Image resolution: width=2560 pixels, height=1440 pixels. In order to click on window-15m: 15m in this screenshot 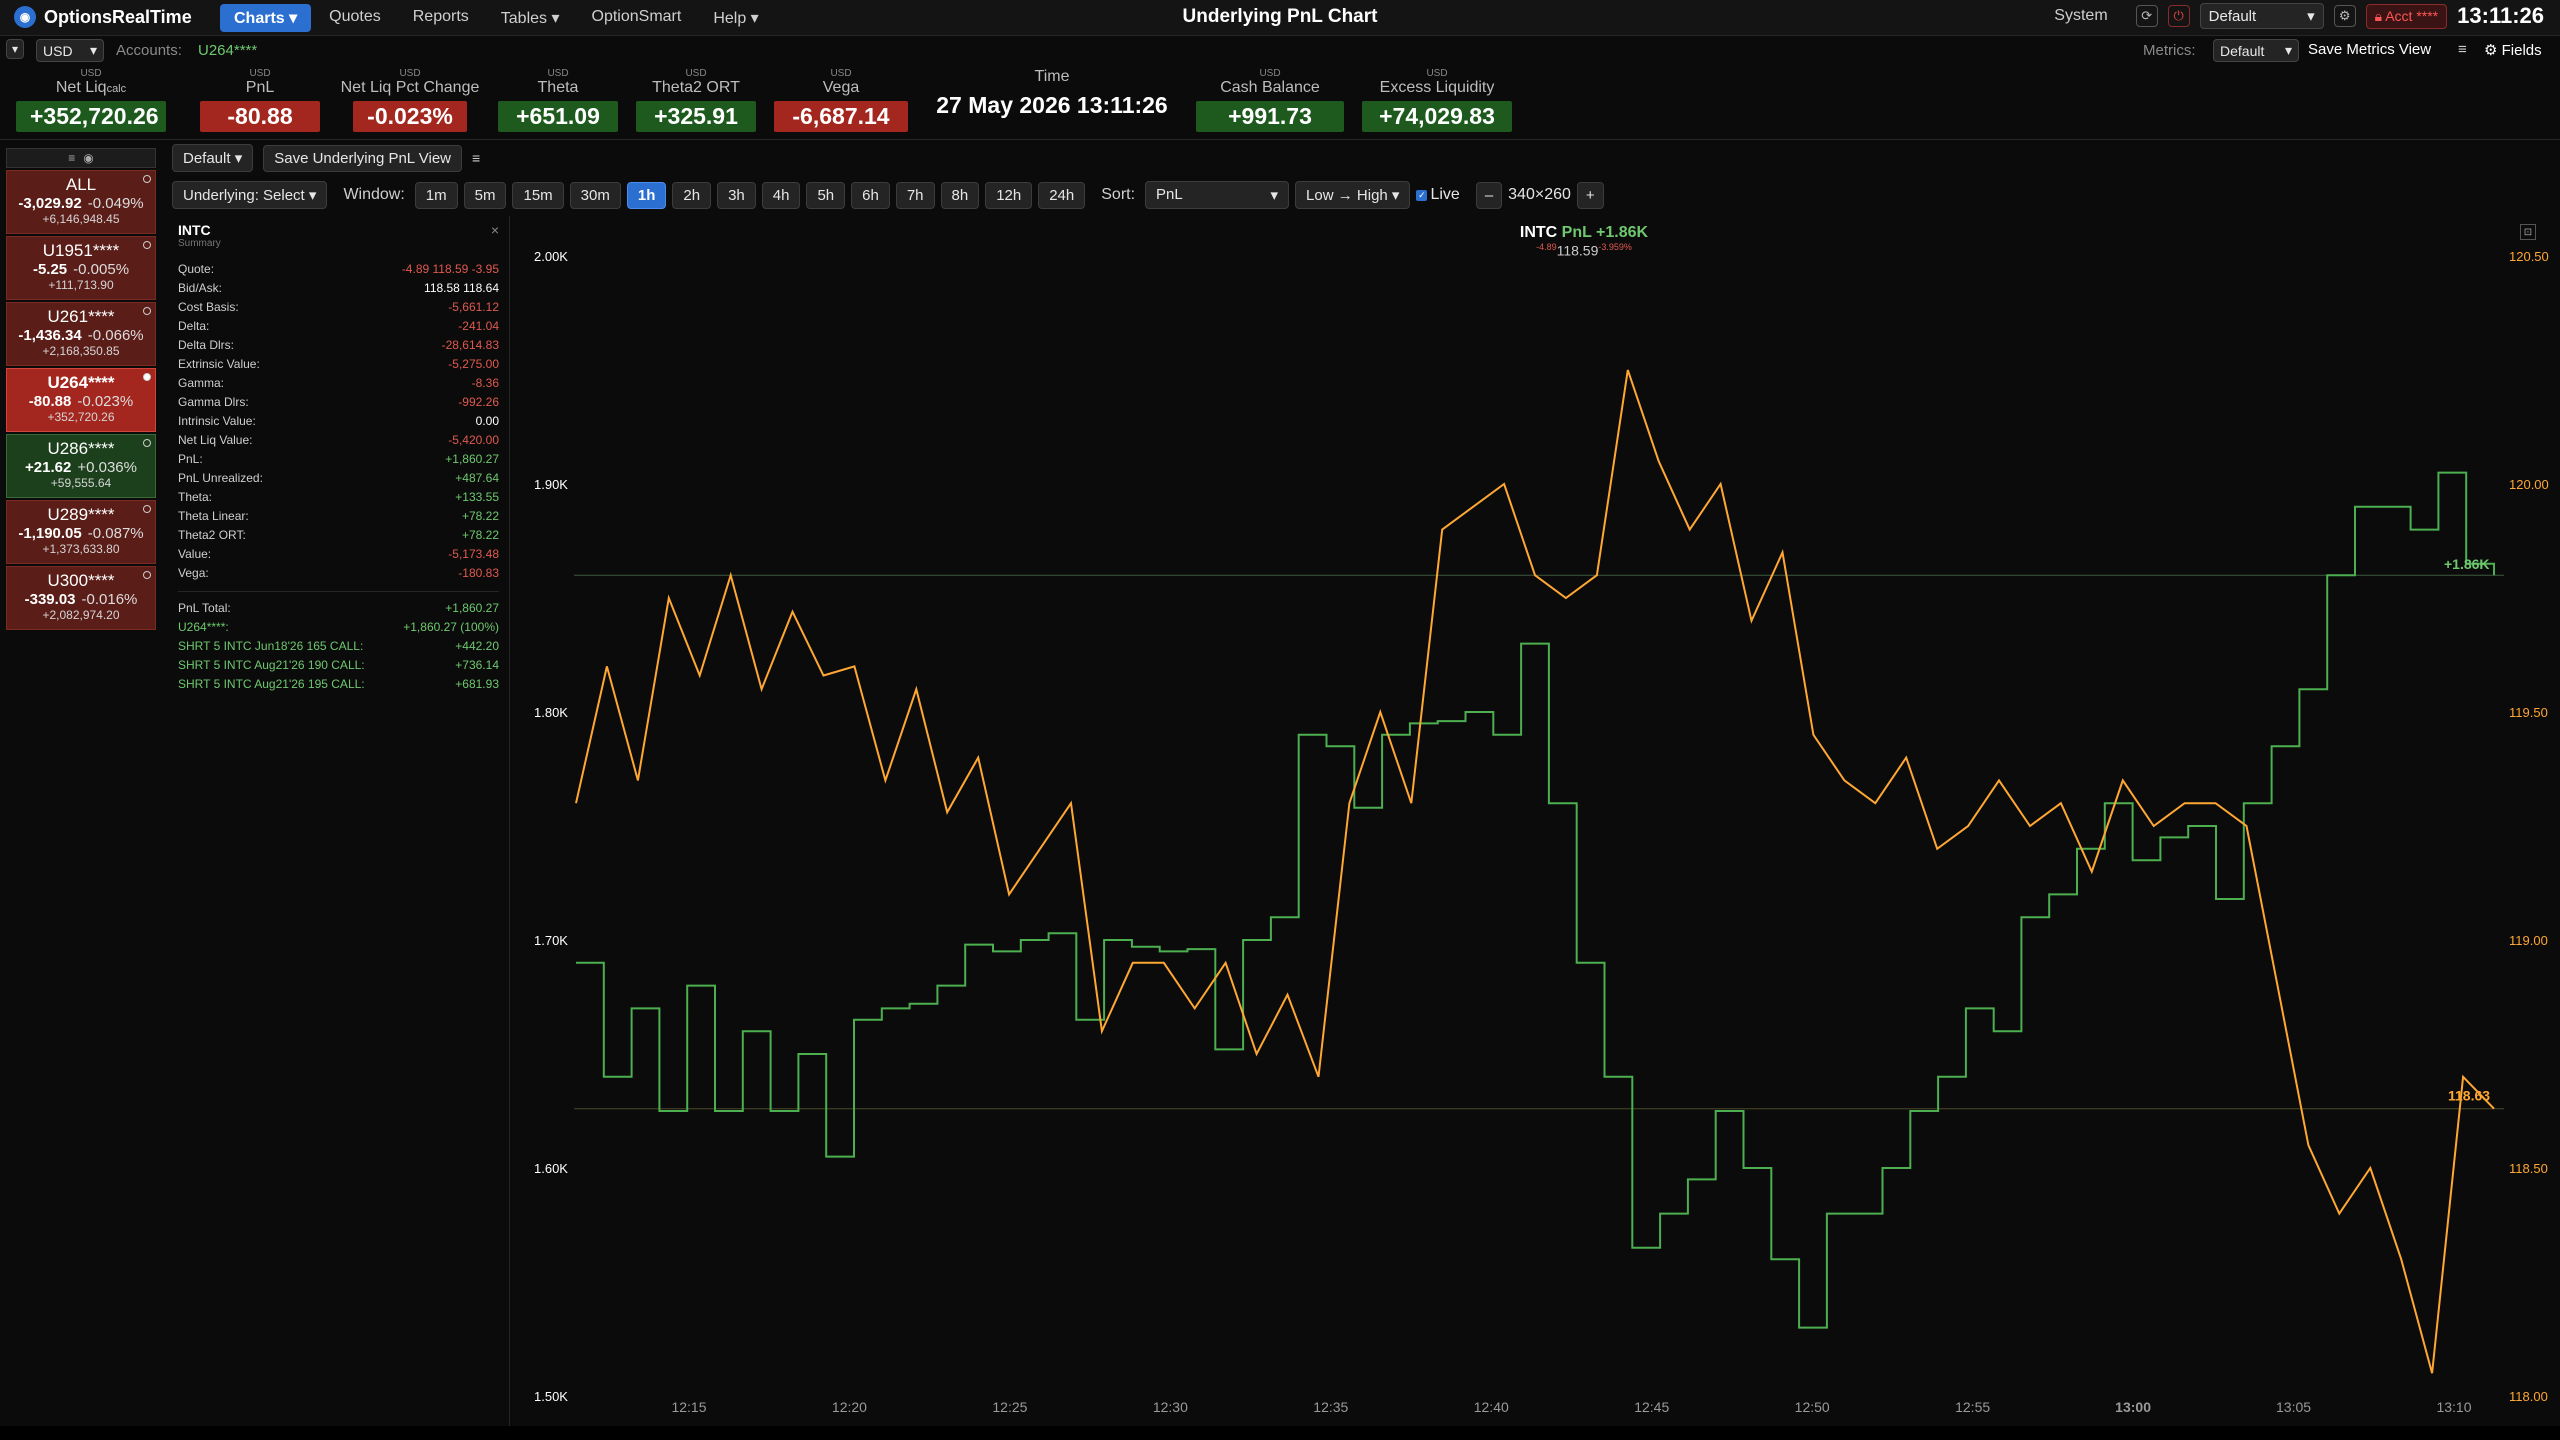, I will do `click(538, 195)`.